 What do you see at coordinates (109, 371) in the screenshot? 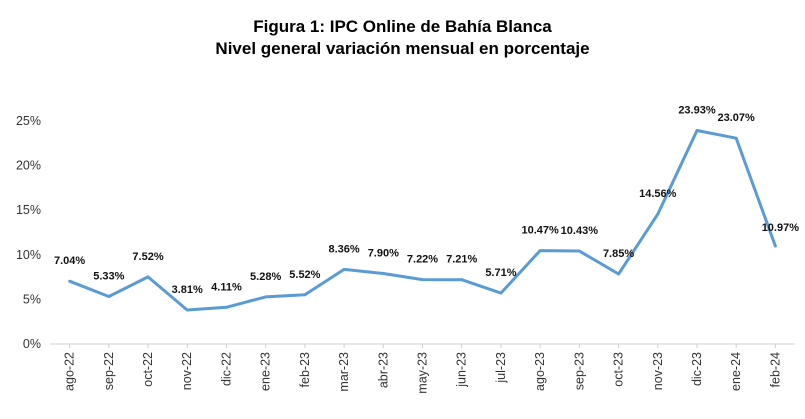
I see `x-tick-label: sep-22` at bounding box center [109, 371].